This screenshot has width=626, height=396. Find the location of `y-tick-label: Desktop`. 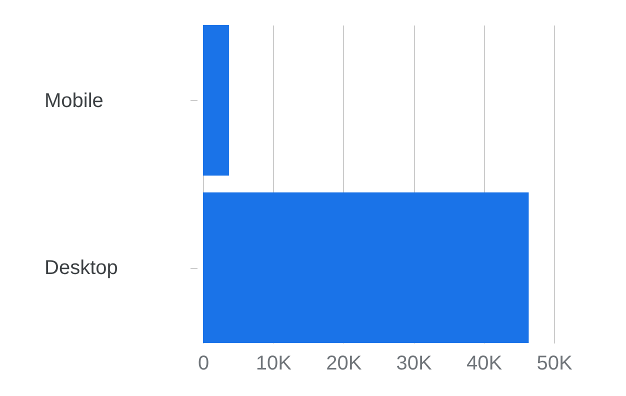

y-tick-label: Desktop is located at coordinates (81, 268).